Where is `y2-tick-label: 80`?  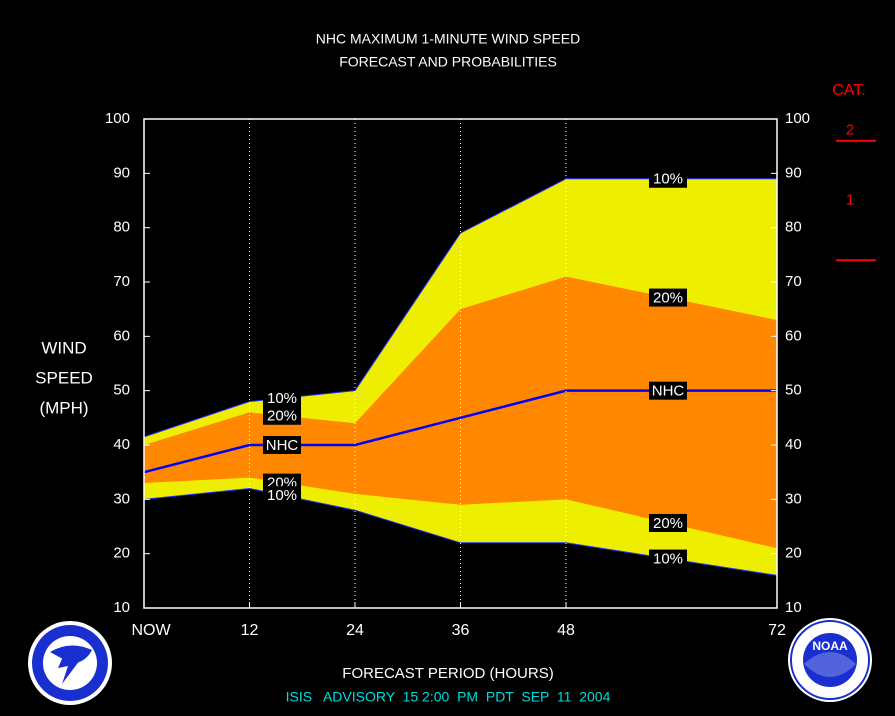
y2-tick-label: 80 is located at coordinates (793, 227).